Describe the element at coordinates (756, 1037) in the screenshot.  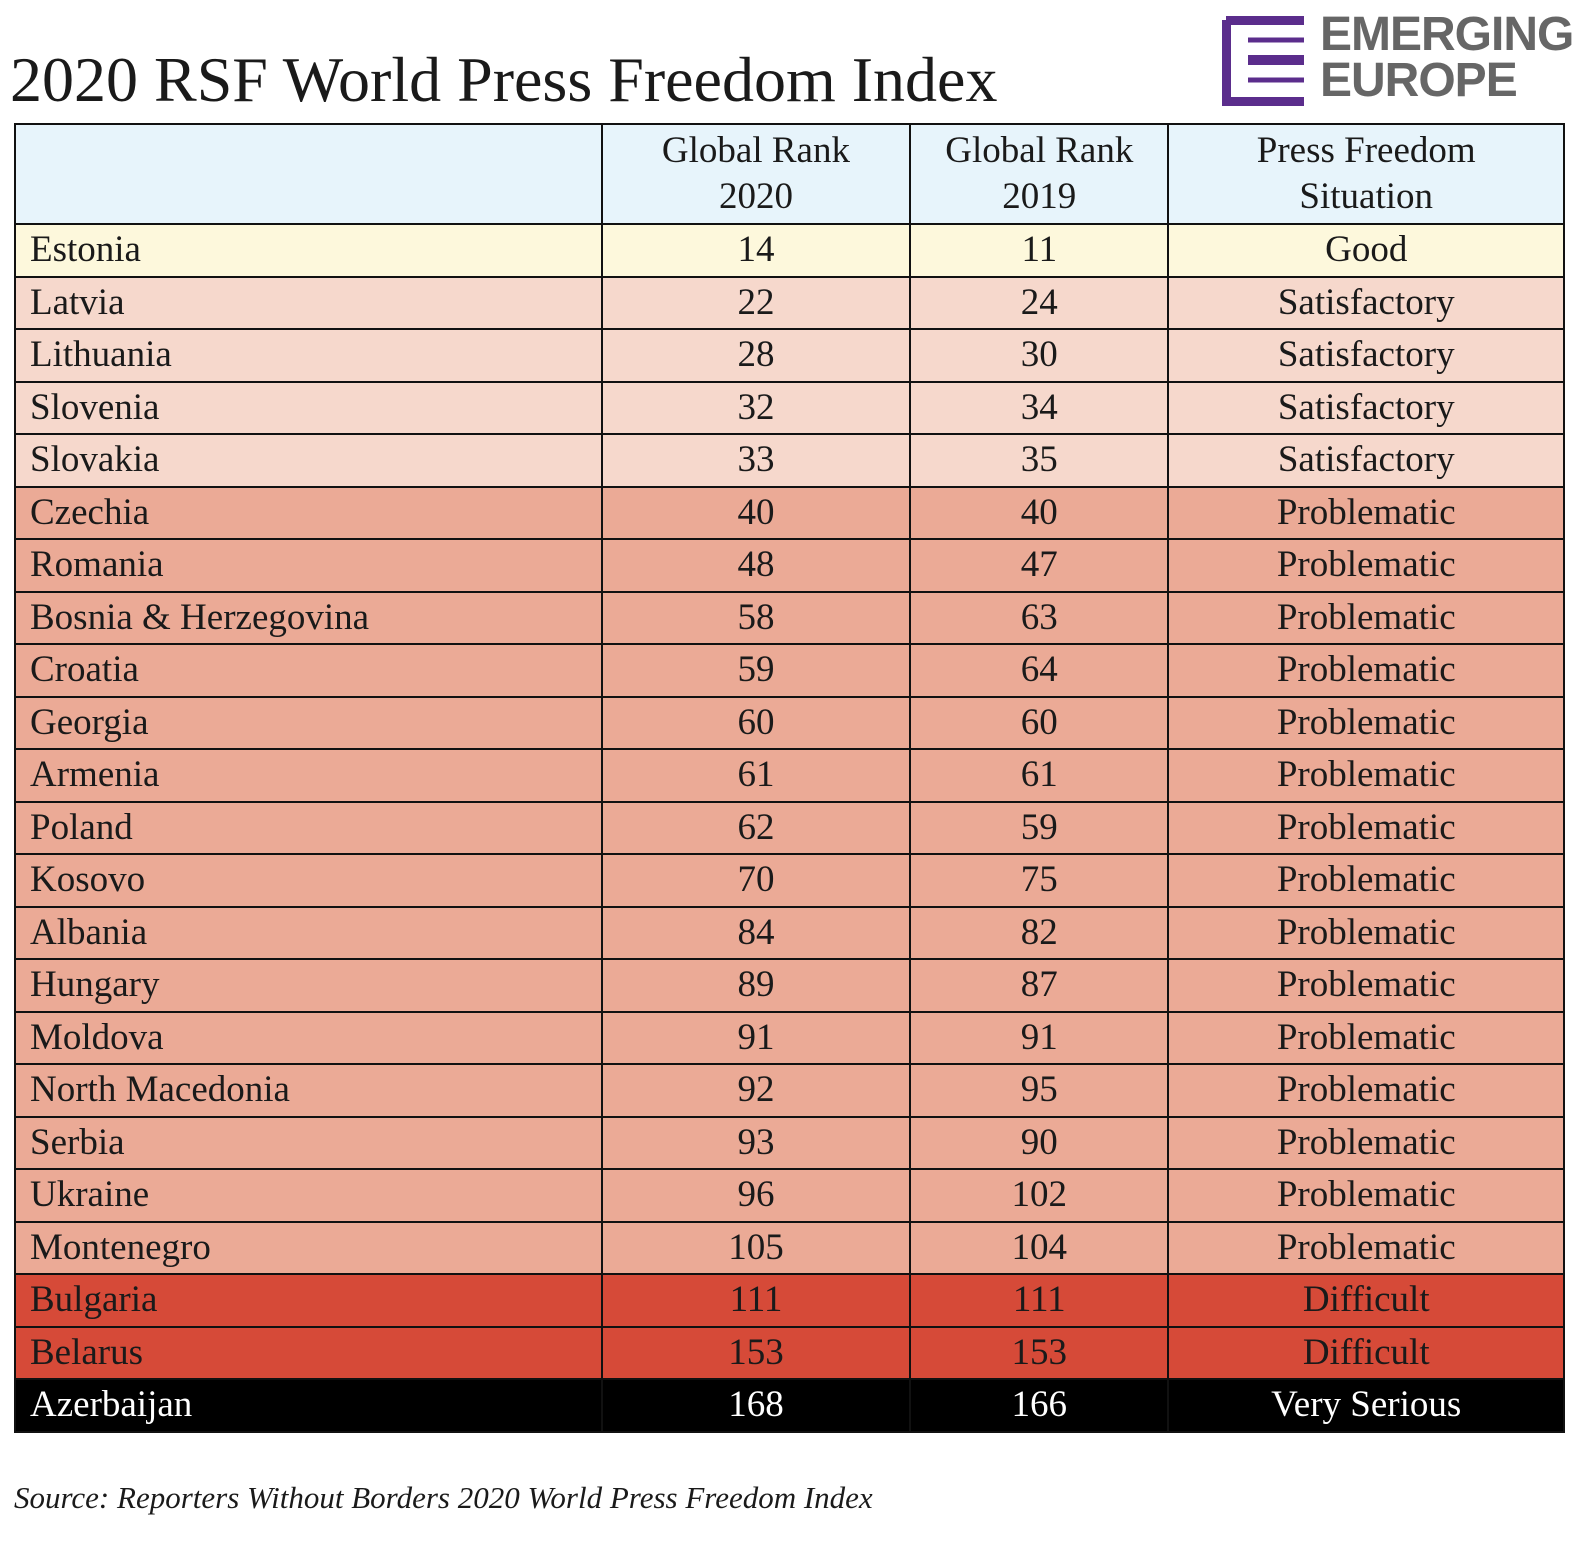
I see `rank-2020-cell: 91` at that location.